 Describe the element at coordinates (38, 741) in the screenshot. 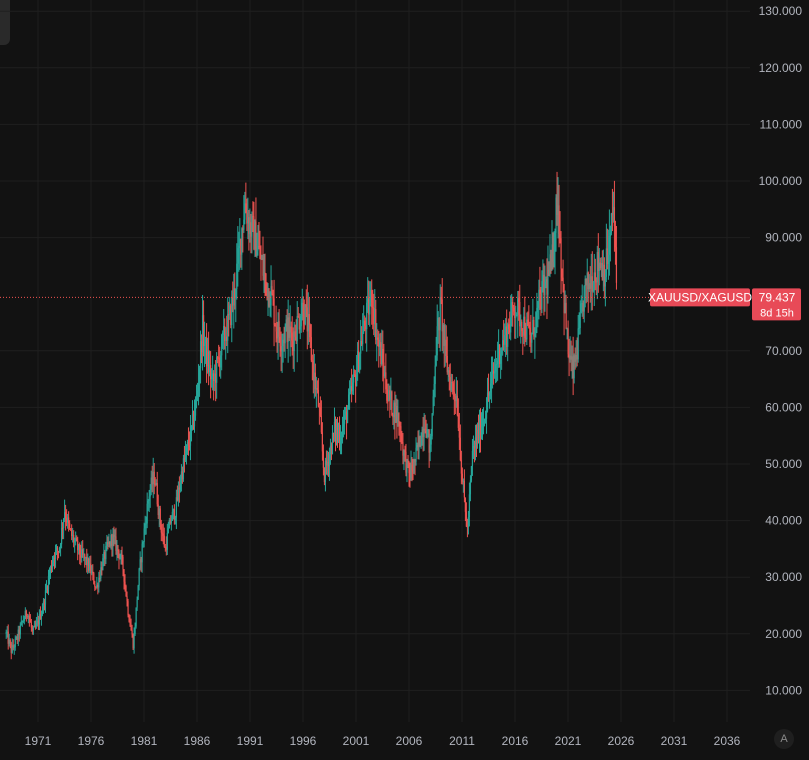

I see `x-tick-label: 1971` at that location.